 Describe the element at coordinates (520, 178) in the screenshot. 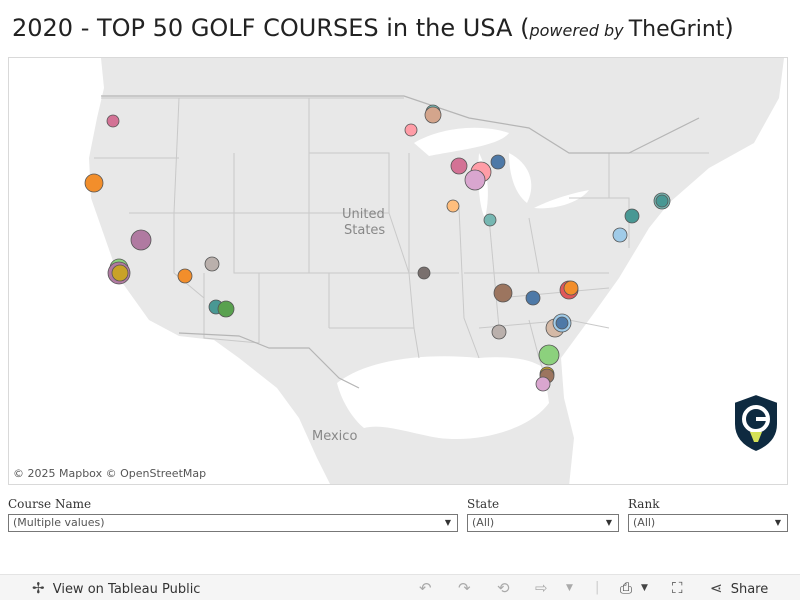

I see `lake-huron` at that location.